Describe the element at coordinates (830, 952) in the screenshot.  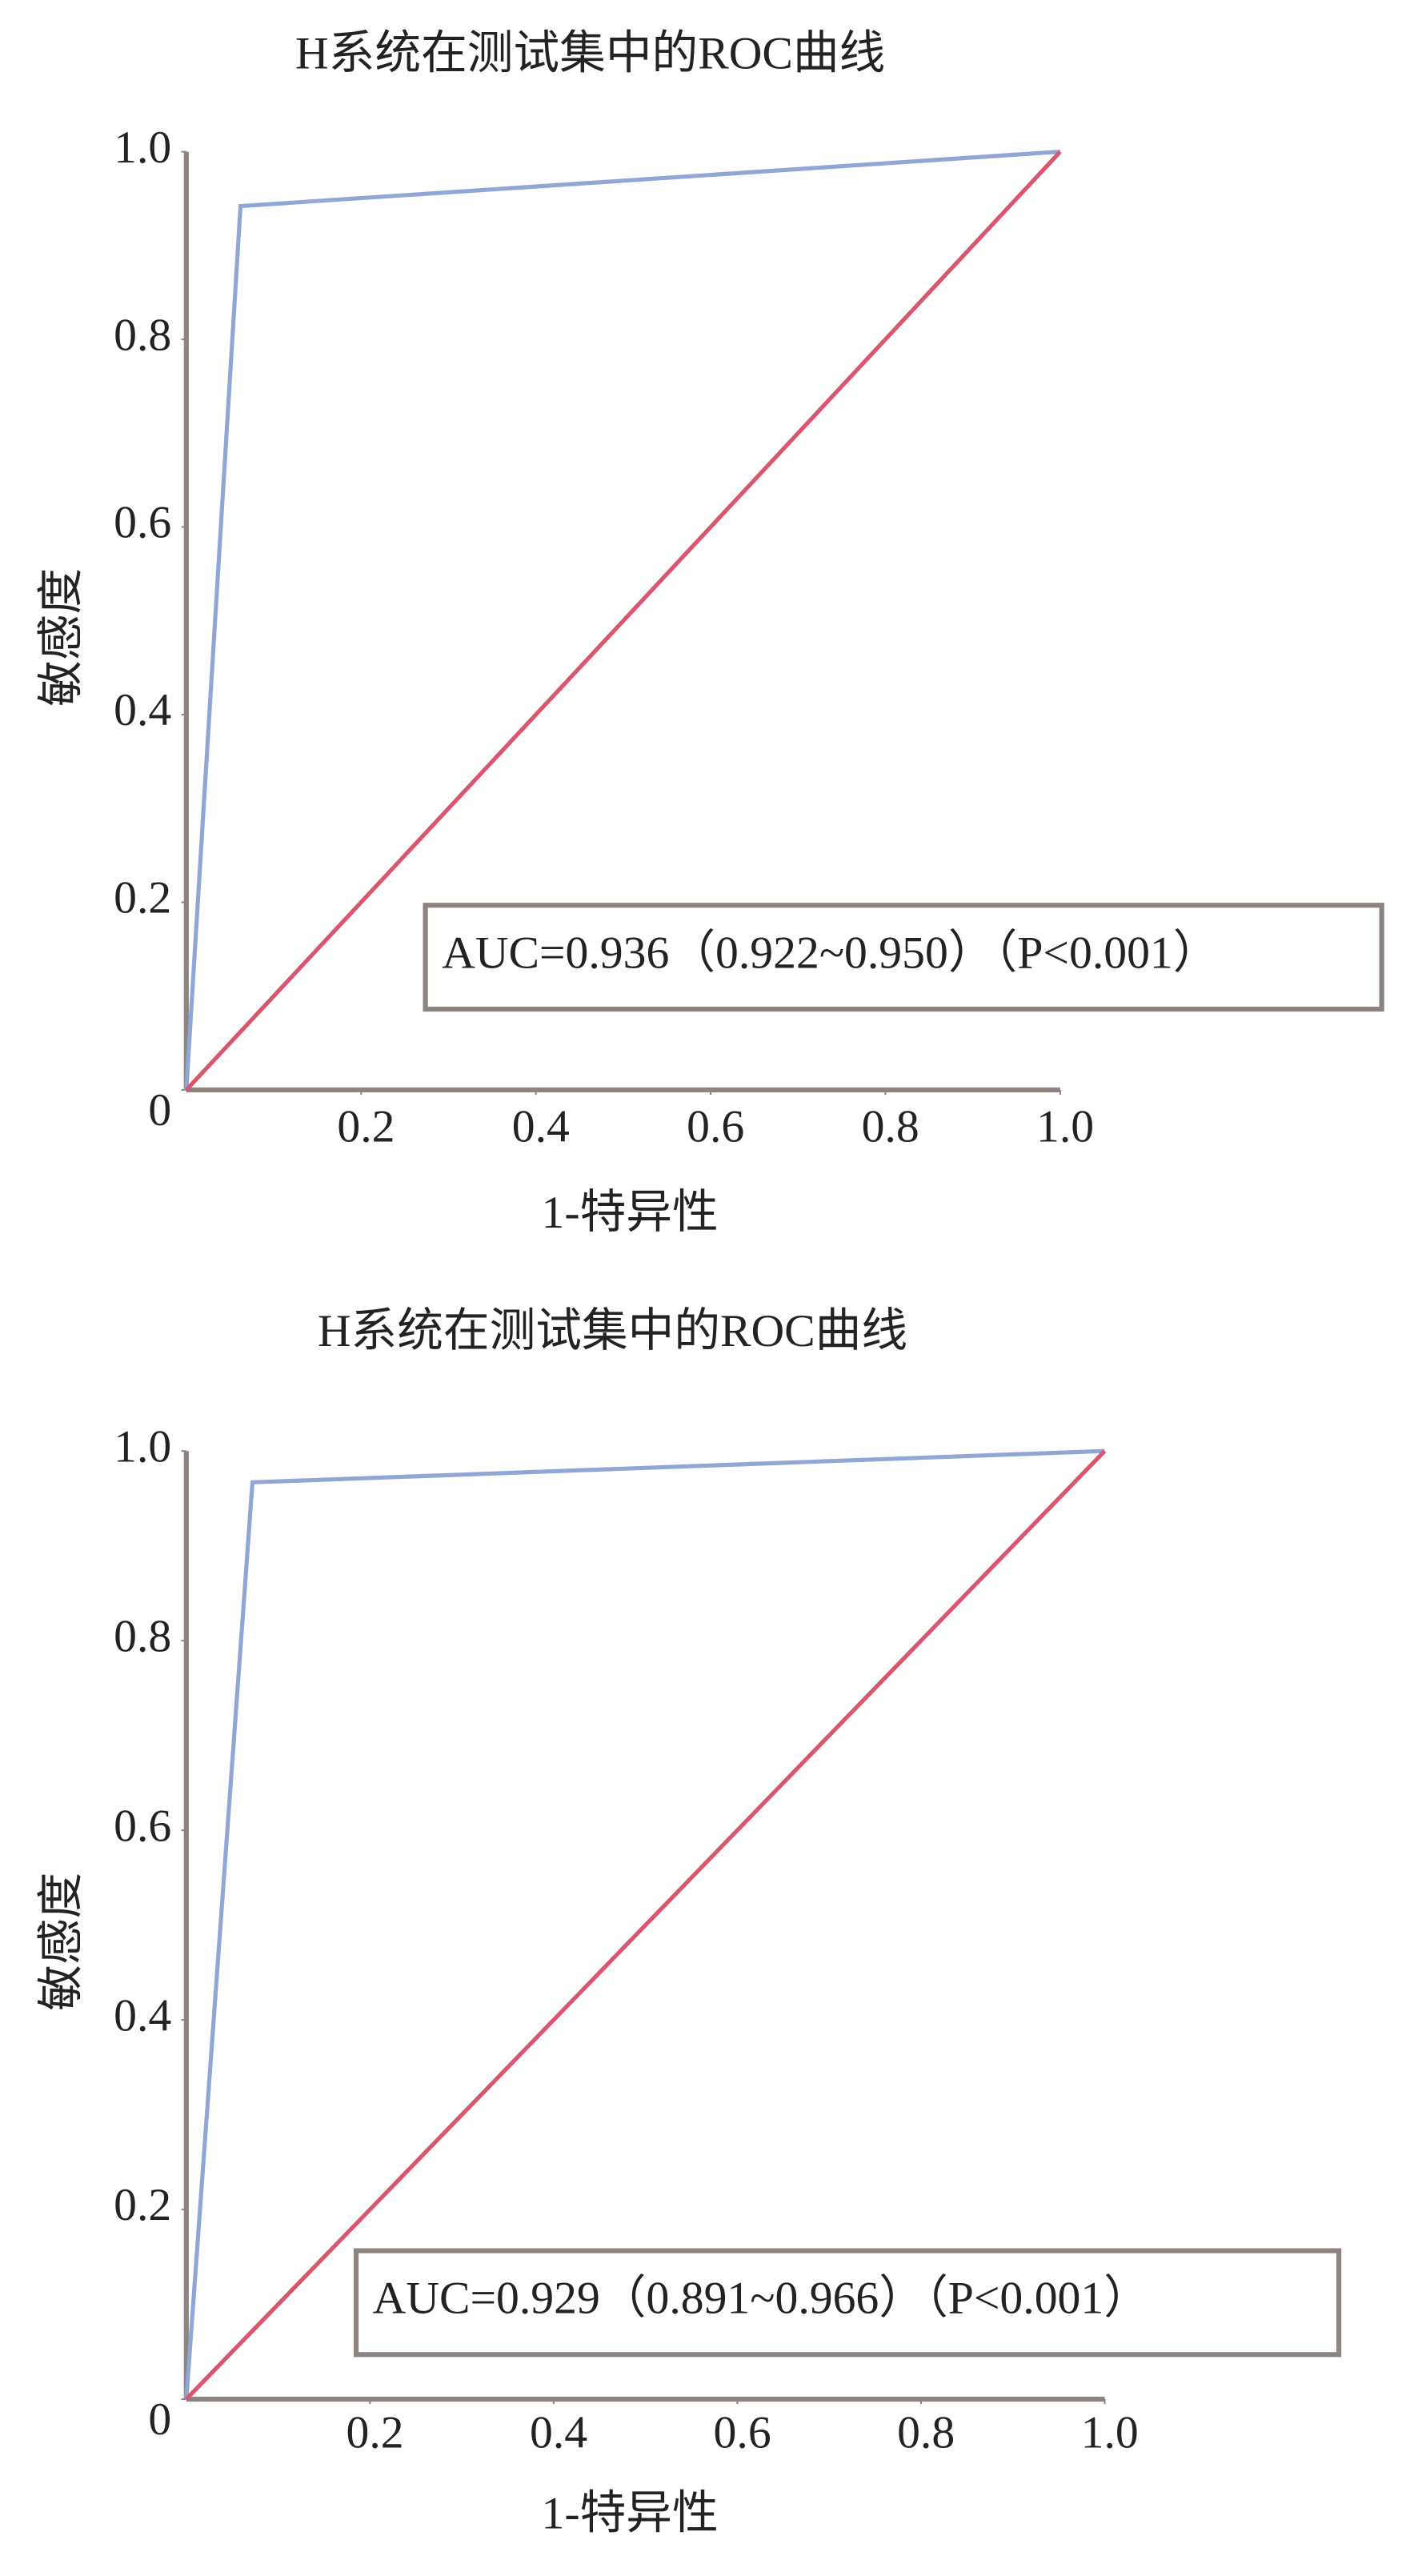
I see `annotation: AUC=0.936（0.922~0.950）（P<0.001）` at that location.